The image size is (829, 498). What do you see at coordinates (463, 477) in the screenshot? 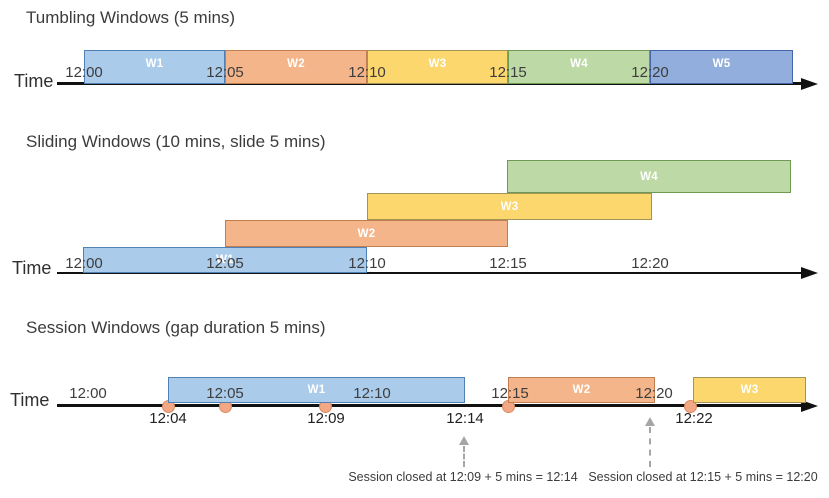
I see `session-close-annotation-1: Session closed at 12:09 + 5 mins = 12:14` at bounding box center [463, 477].